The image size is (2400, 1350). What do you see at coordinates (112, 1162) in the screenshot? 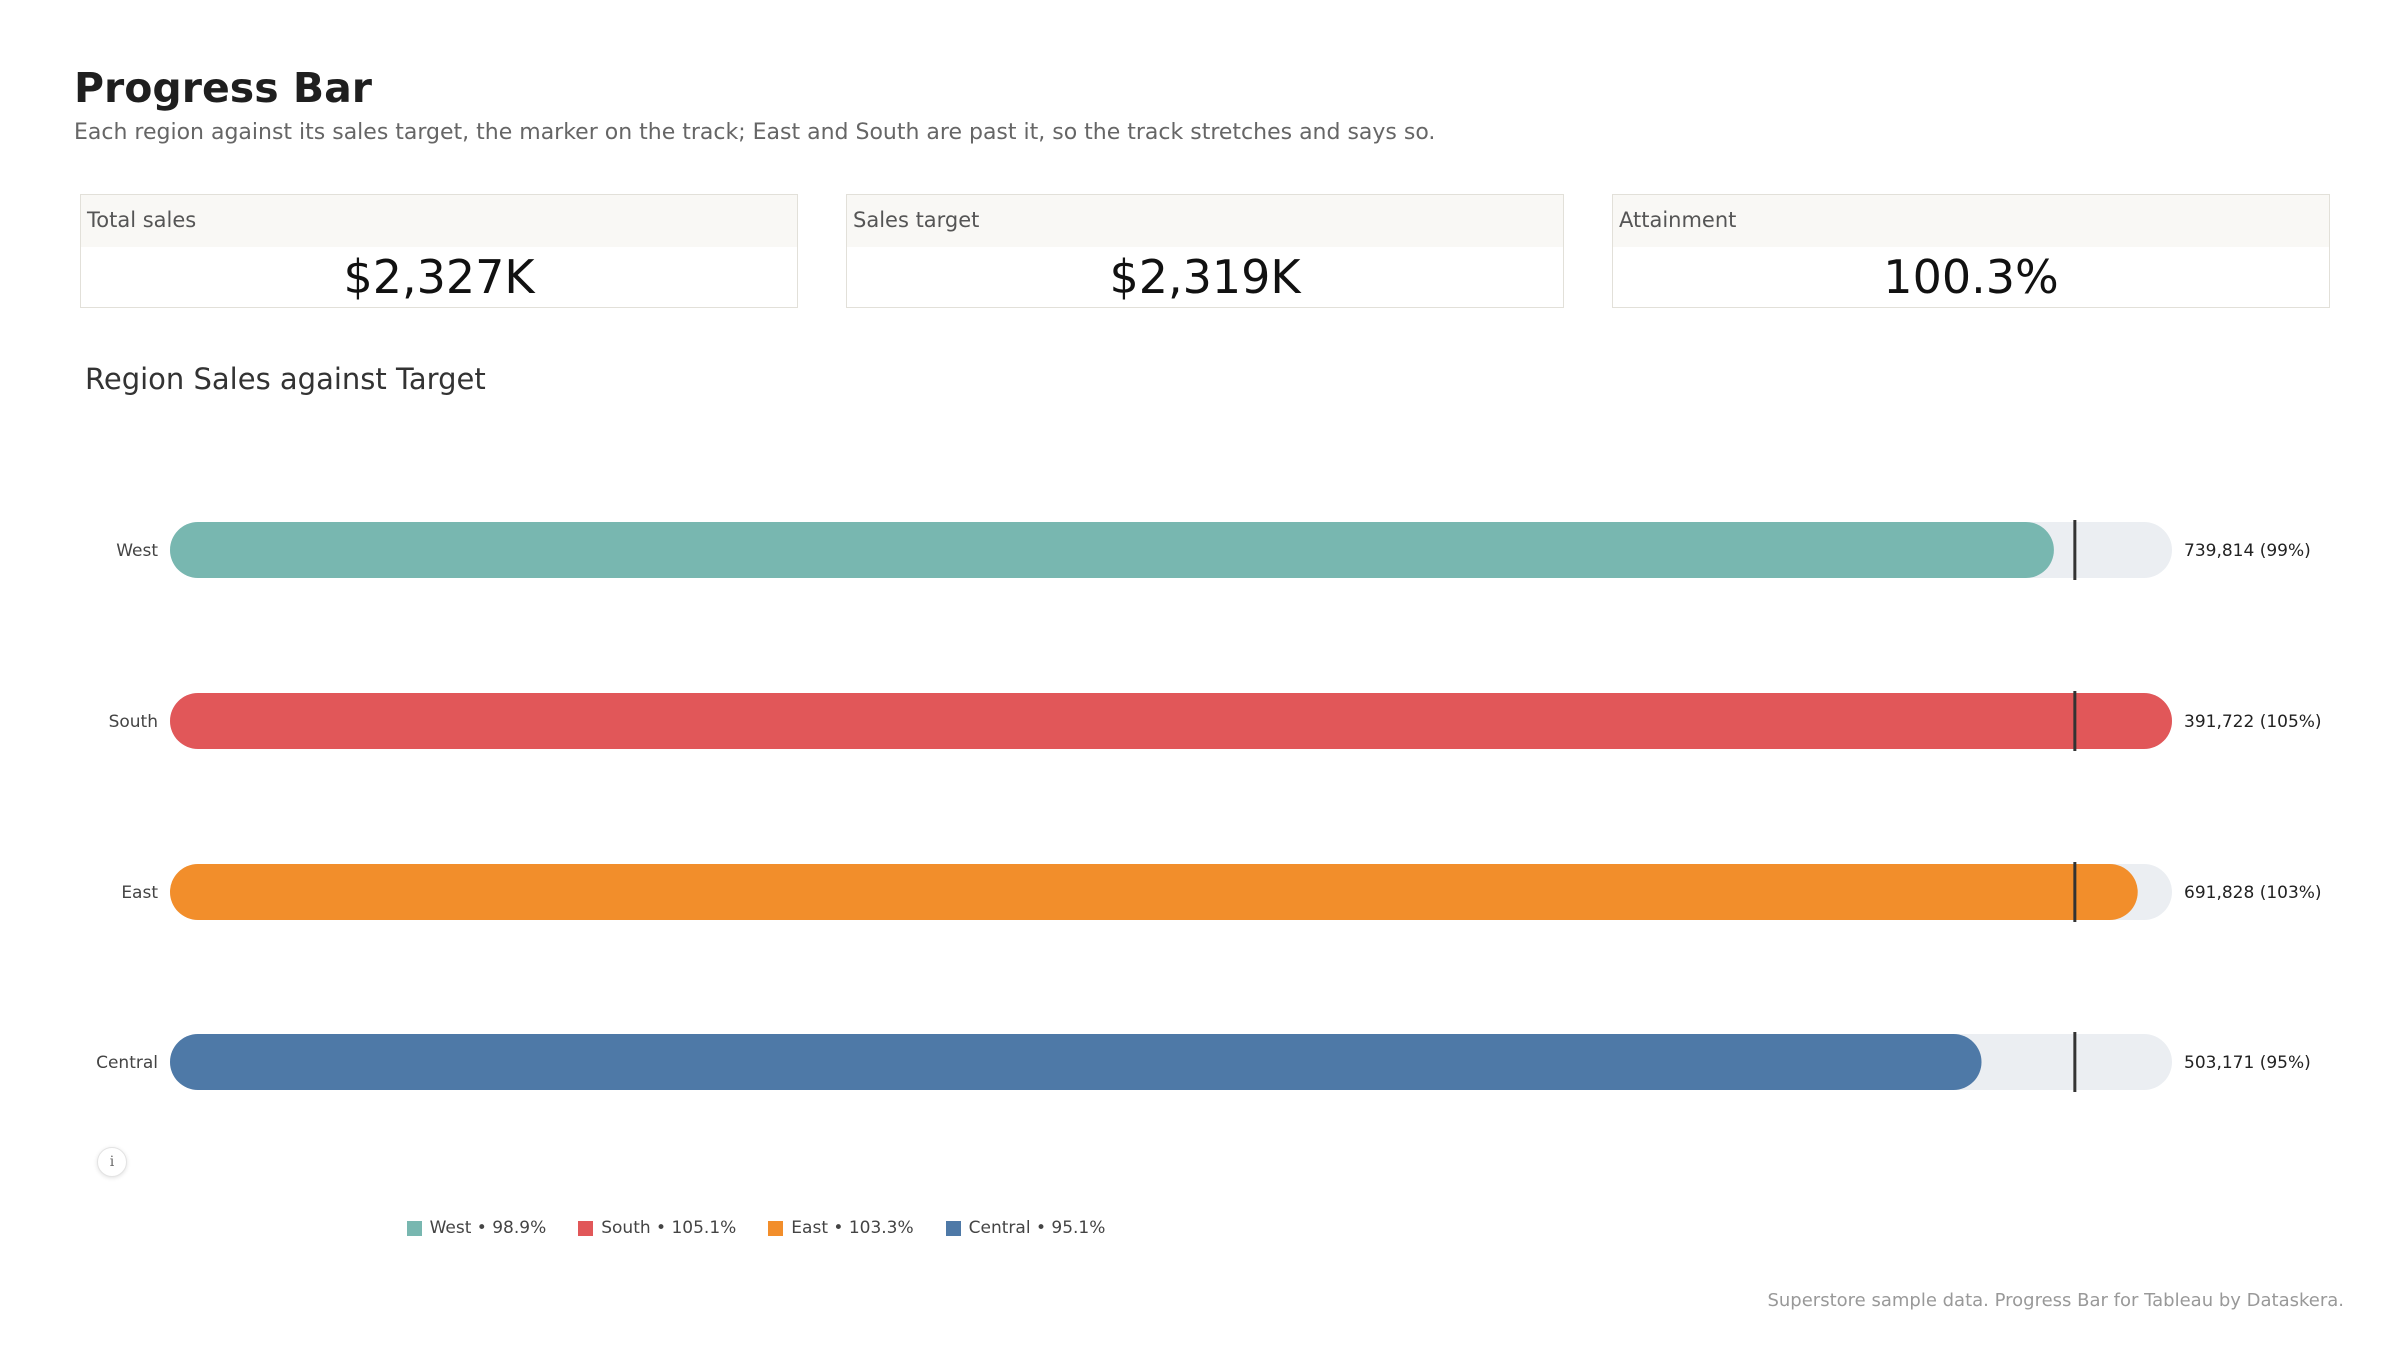
I see `info-icon: i` at bounding box center [112, 1162].